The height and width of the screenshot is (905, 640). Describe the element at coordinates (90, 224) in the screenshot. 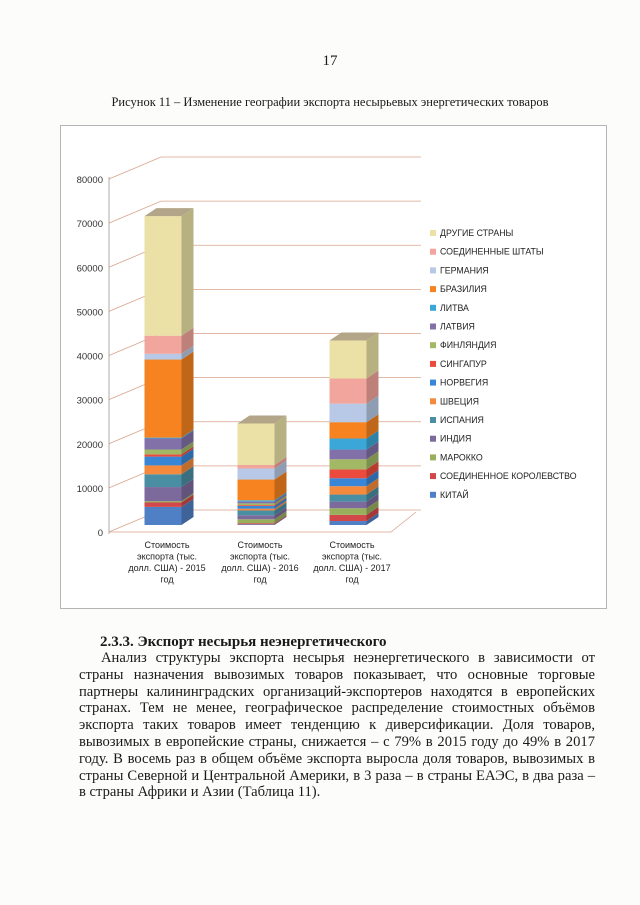

I see `y-tick-label: 70000` at that location.